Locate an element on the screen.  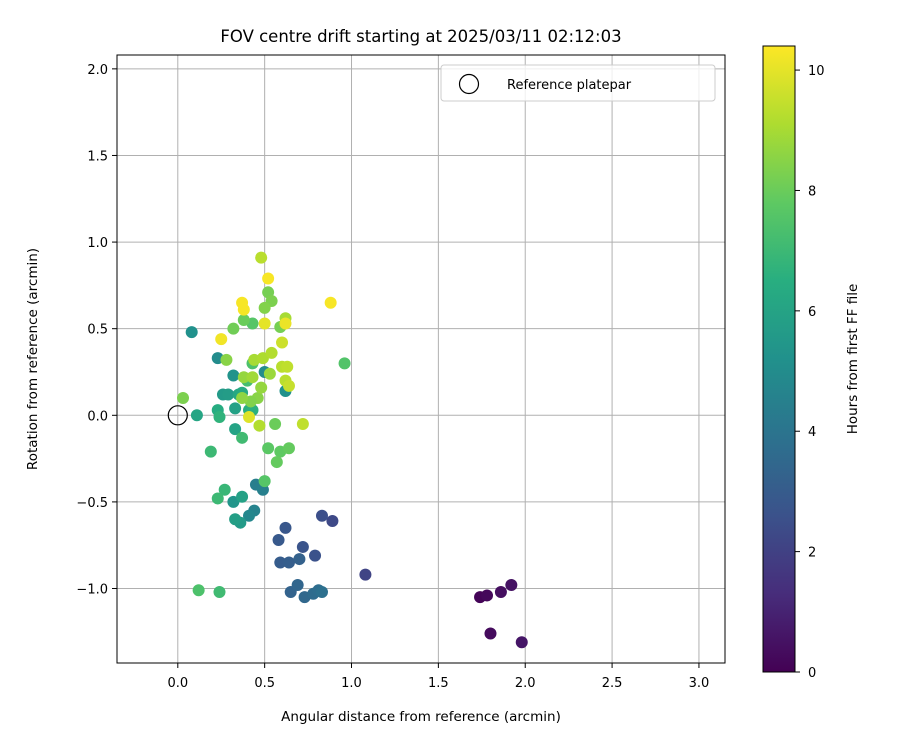
colorbar-ticks: 0 2 4 6 8 10 is located at coordinates (810, 372).